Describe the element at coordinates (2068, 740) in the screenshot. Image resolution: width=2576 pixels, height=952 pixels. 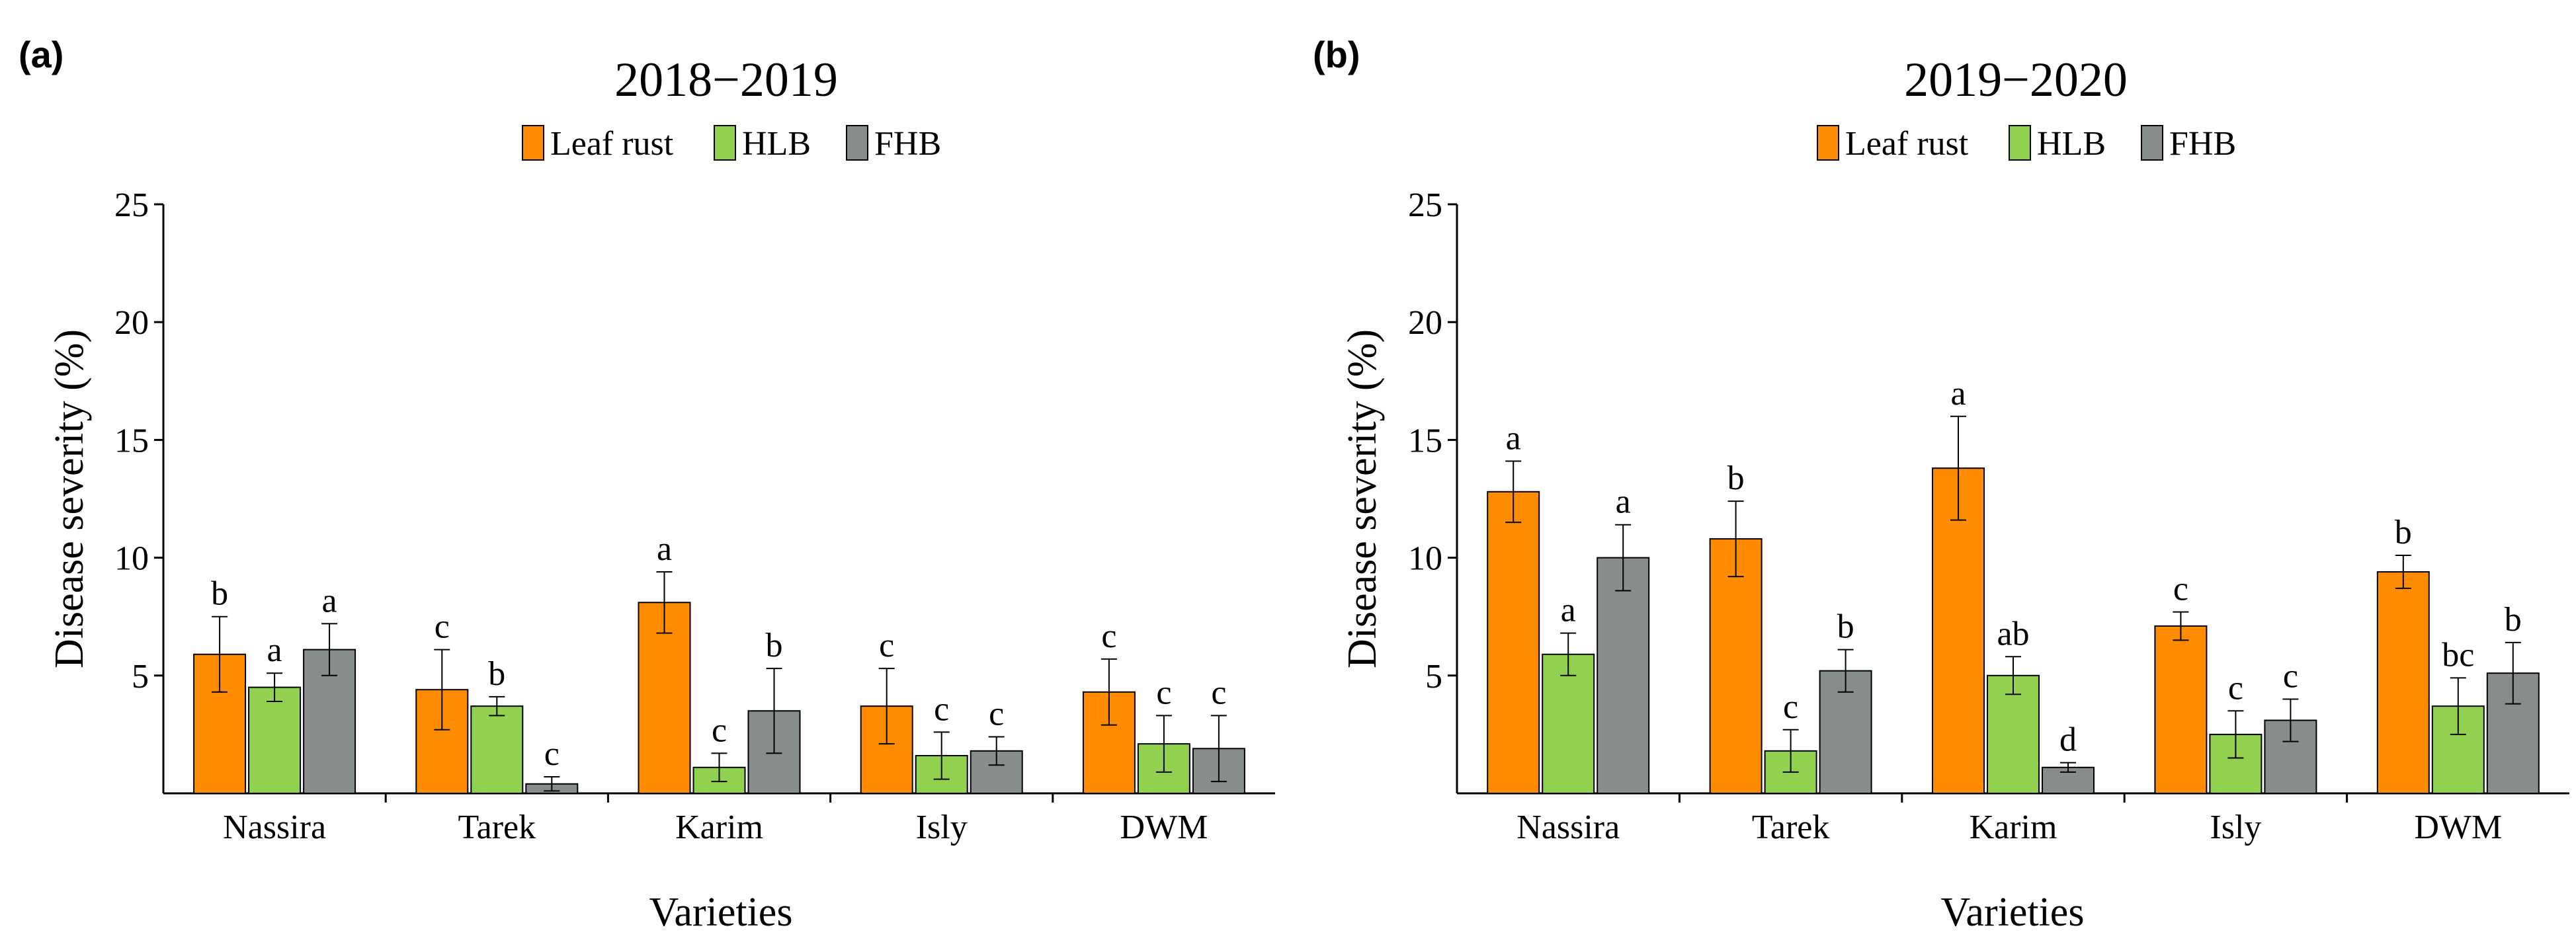
I see `significance-letter: d` at that location.